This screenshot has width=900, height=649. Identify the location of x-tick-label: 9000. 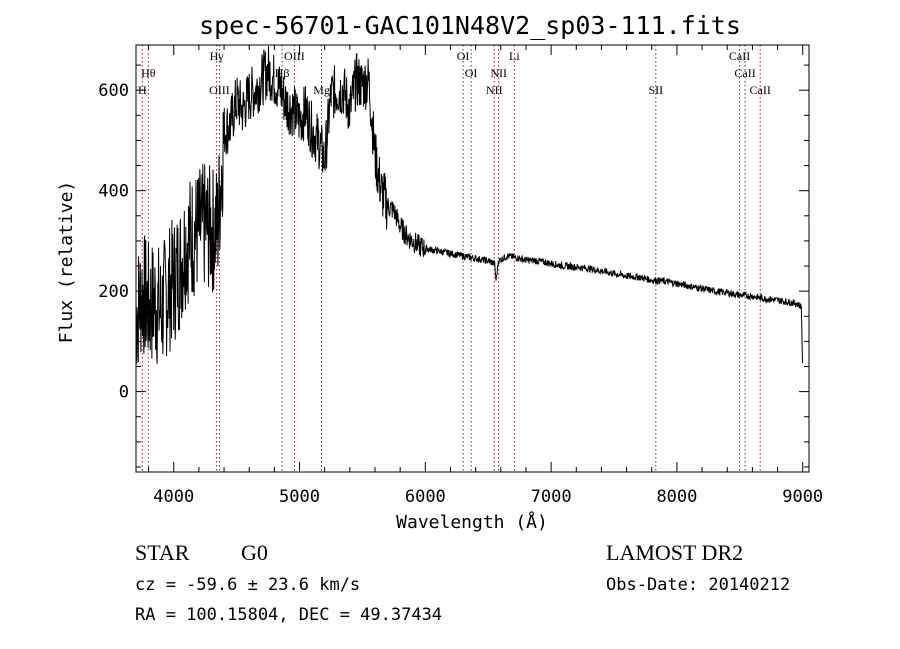
(802, 497).